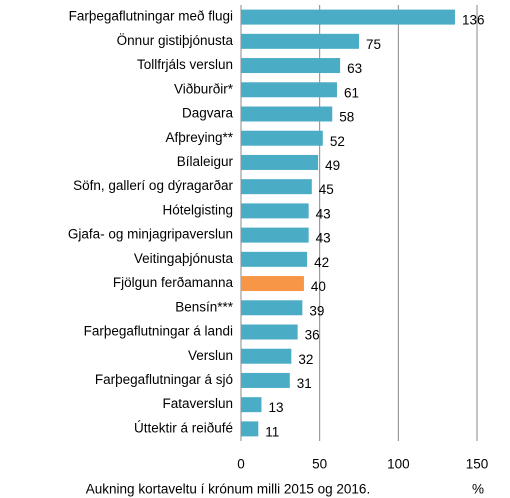 The image size is (510, 498). I want to click on y-tick-label: Viðburðir*, so click(204, 88).